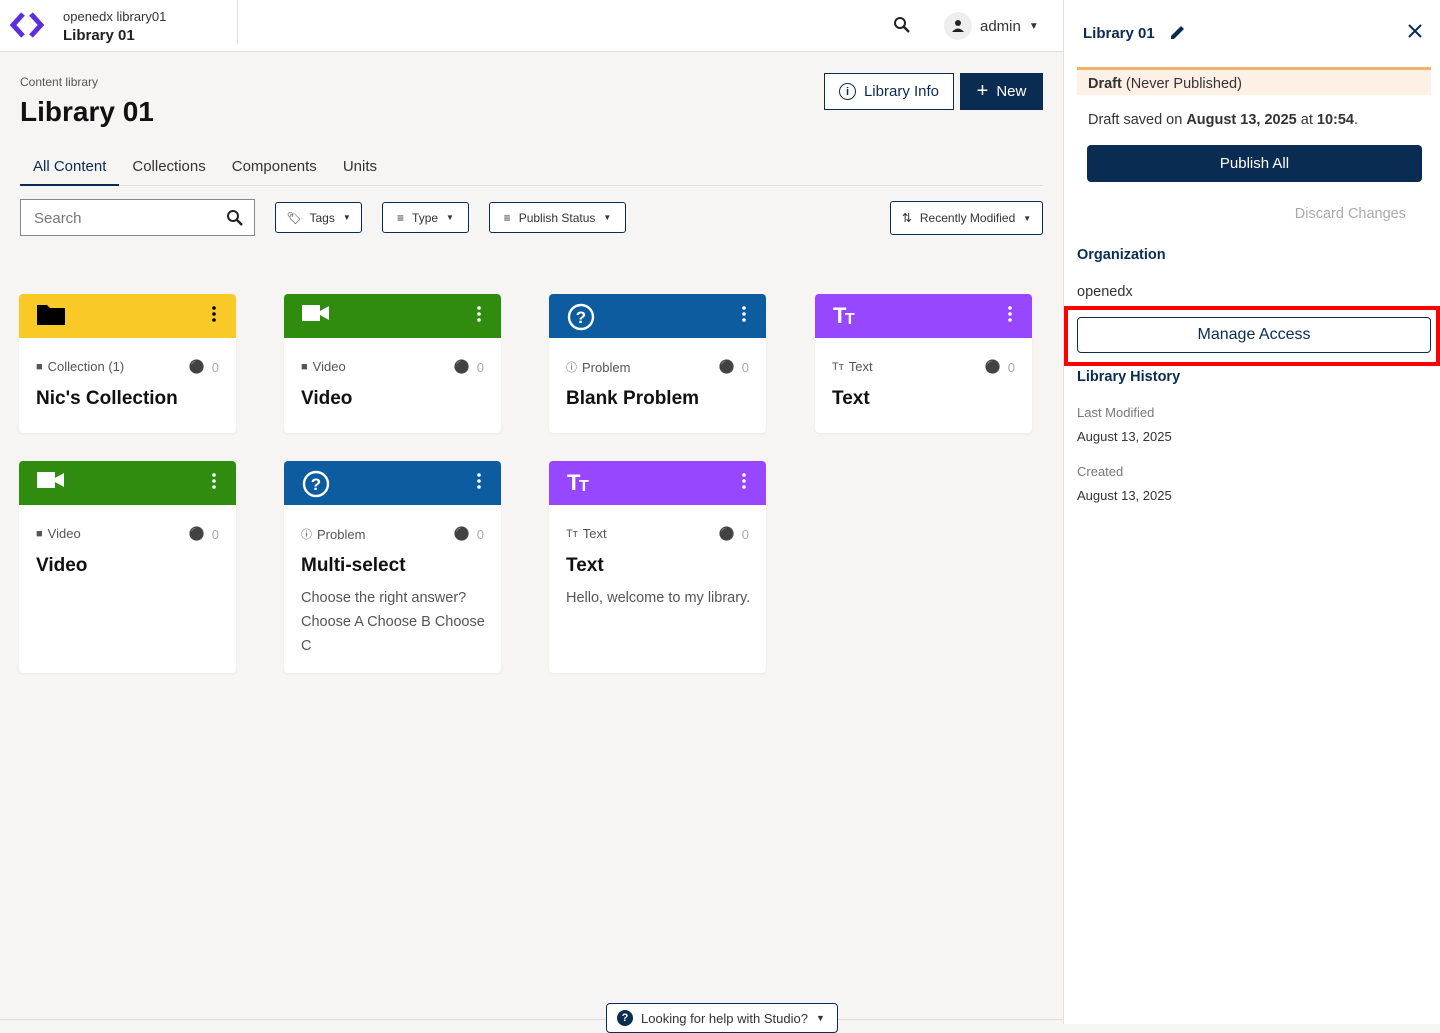  What do you see at coordinates (39, 366) in the screenshot?
I see `collection-type-icon: ■` at bounding box center [39, 366].